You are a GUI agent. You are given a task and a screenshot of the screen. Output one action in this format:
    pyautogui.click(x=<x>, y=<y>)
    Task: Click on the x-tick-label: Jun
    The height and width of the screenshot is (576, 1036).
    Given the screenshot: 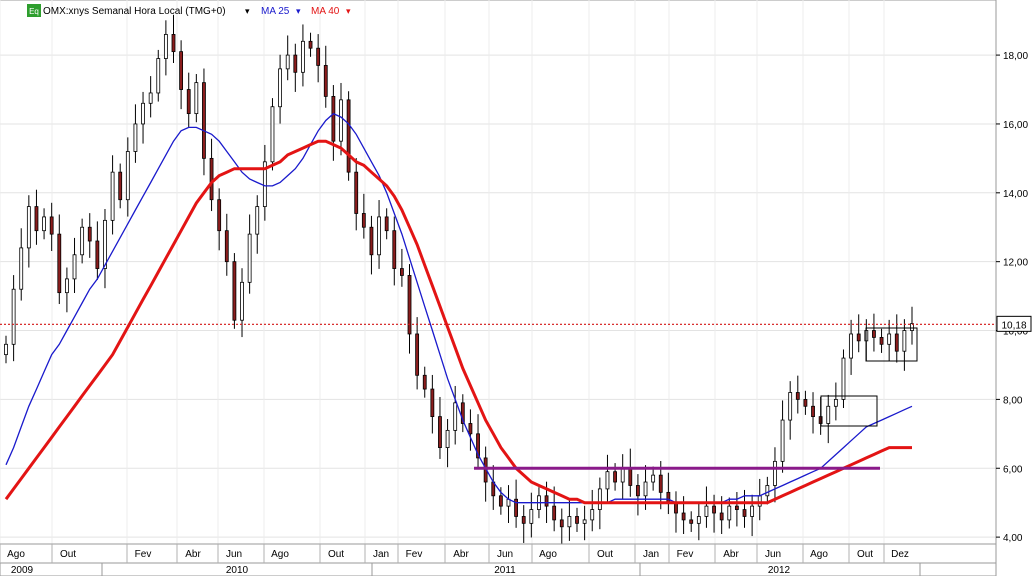 What is the action you would take?
    pyautogui.click(x=505, y=554)
    